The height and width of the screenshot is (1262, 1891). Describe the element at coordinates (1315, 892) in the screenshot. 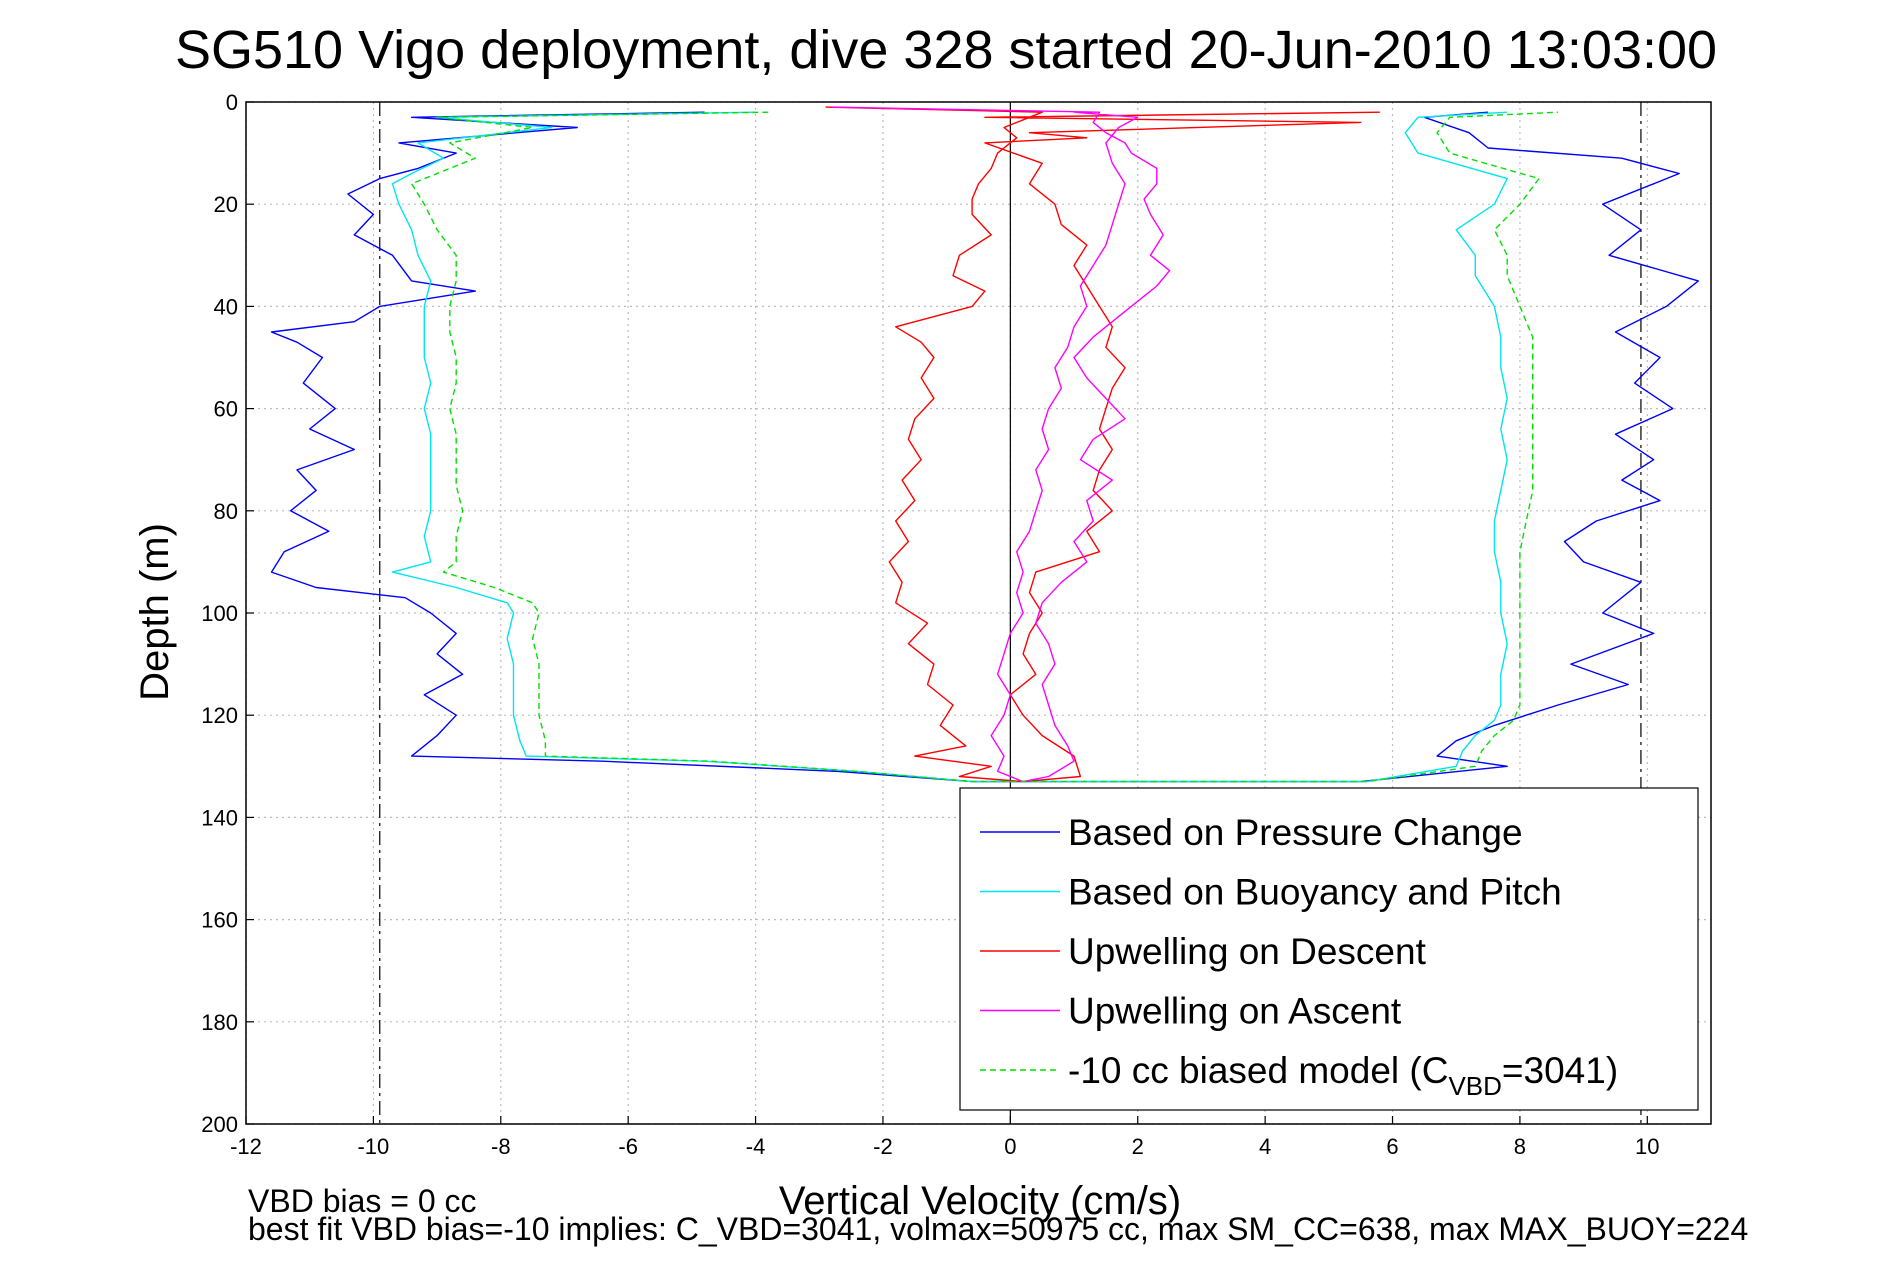

I see `legend-label: Based on Buoyancy and Pitch` at that location.